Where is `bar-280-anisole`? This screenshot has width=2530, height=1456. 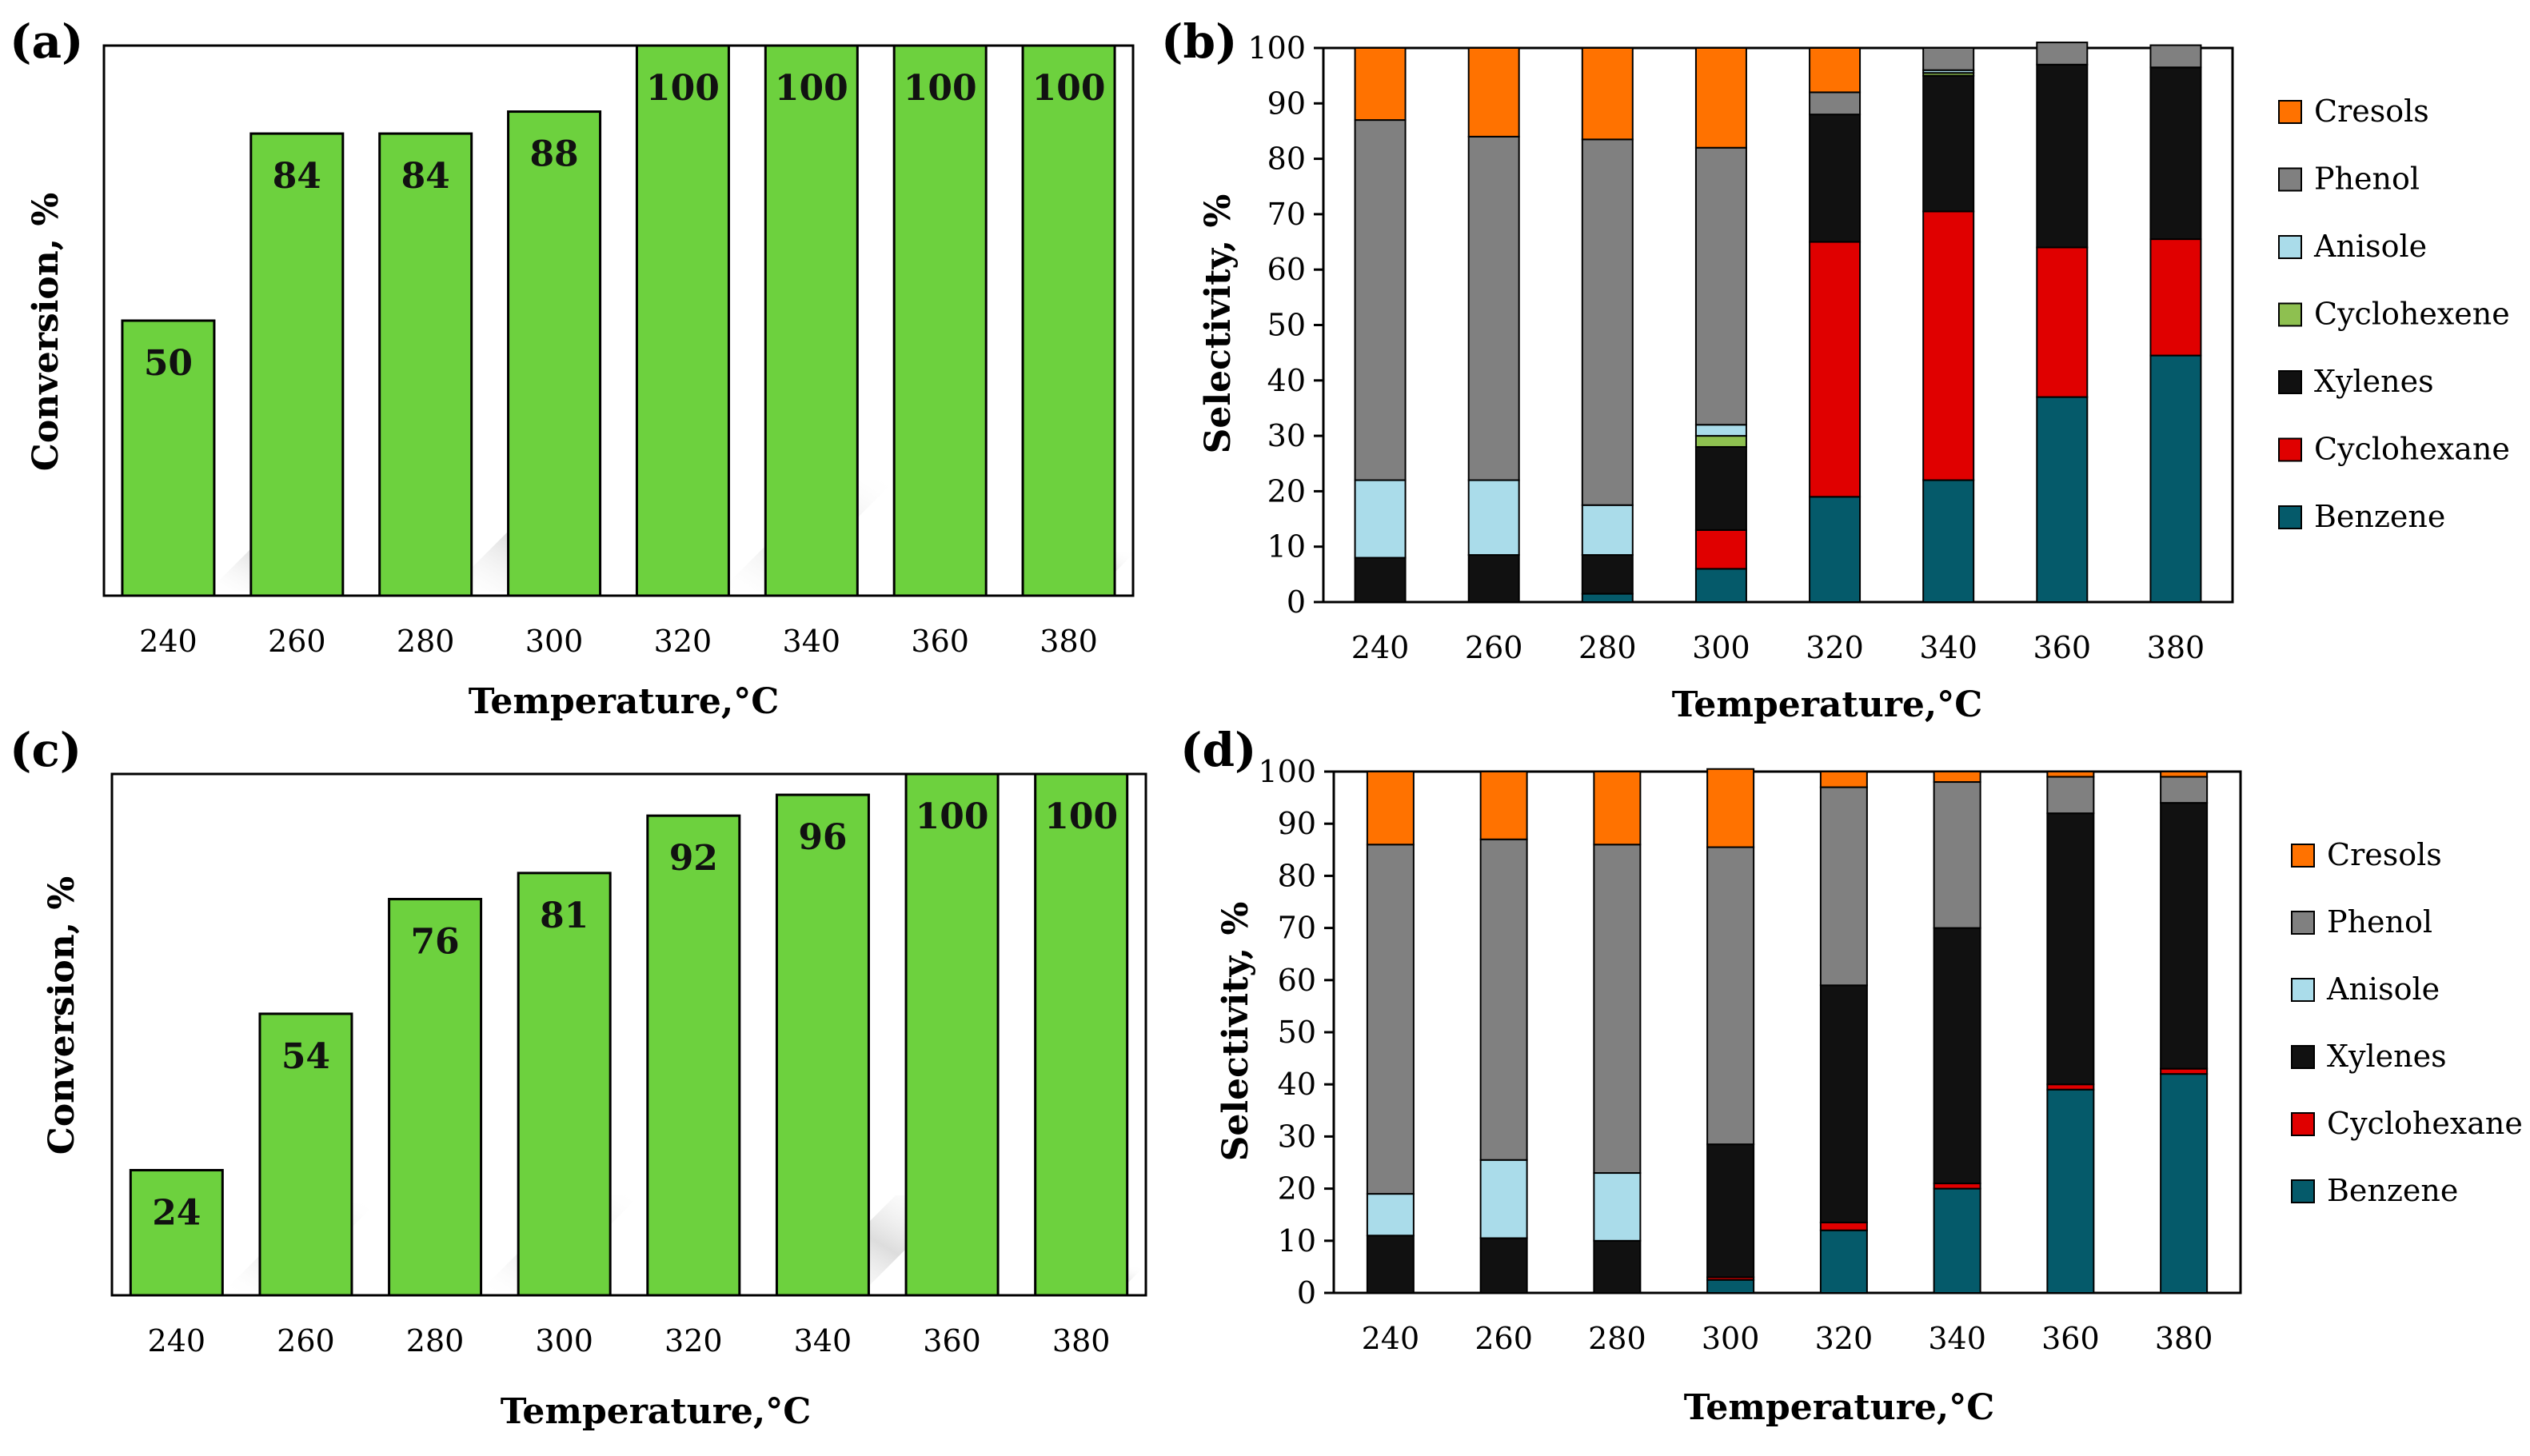 bar-280-anisole is located at coordinates (1617, 1207).